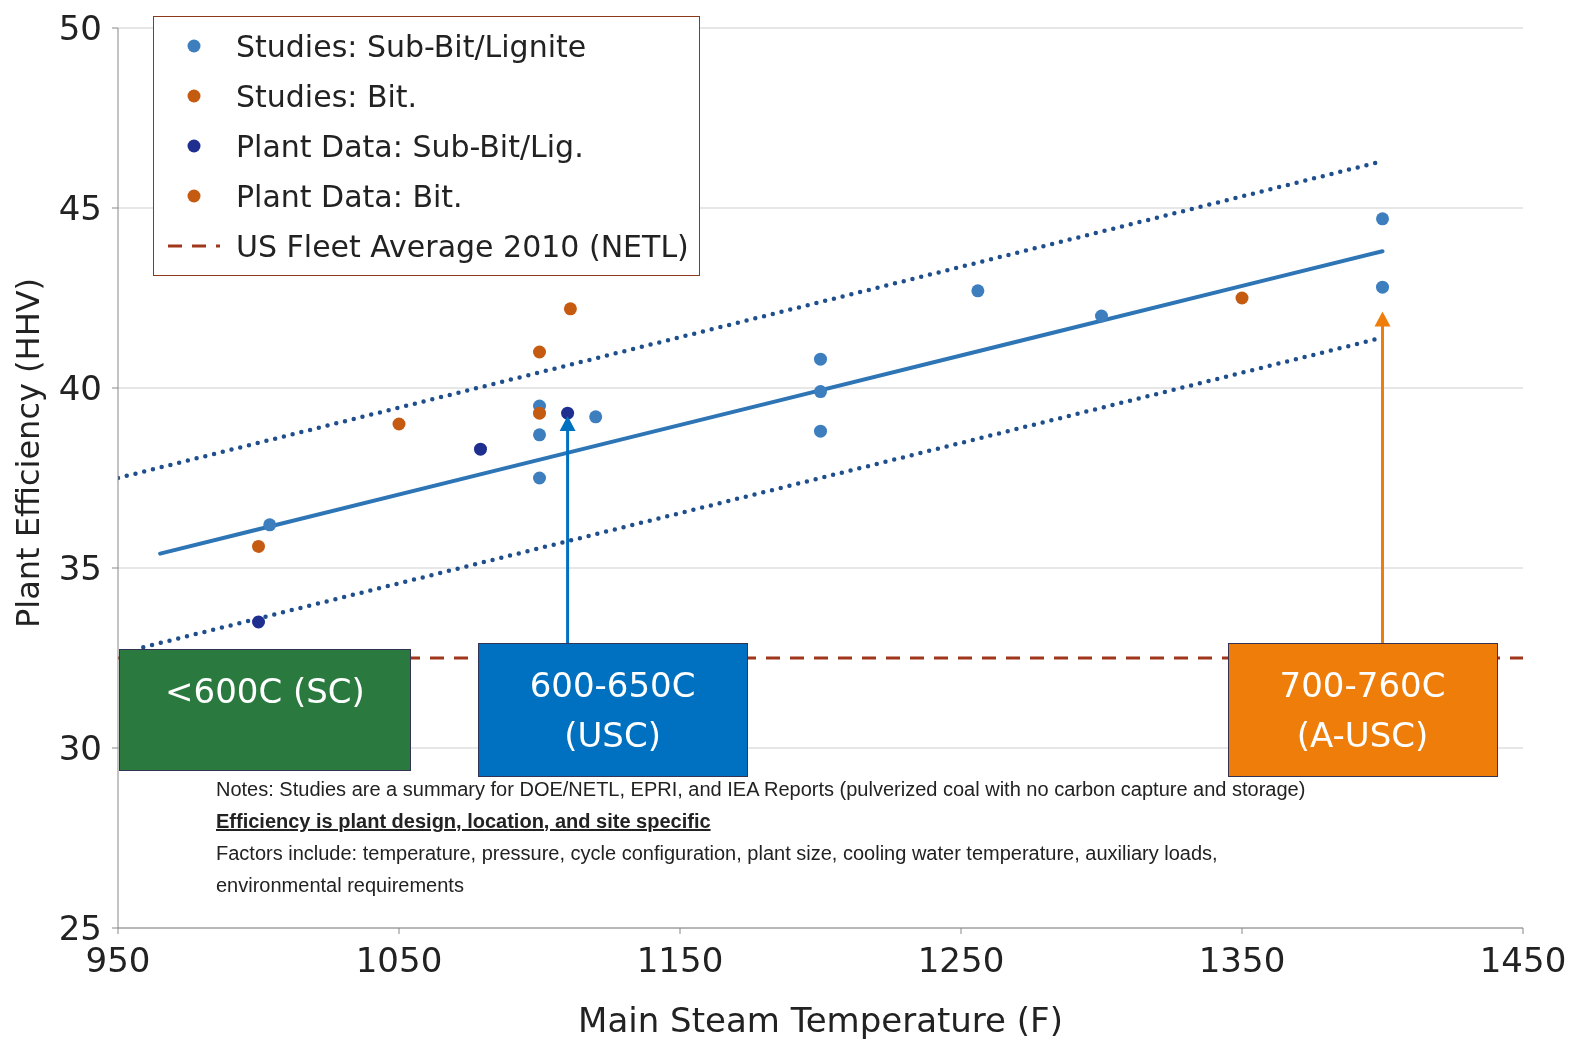 This screenshot has width=1593, height=1063. Describe the element at coordinates (961, 960) in the screenshot. I see `x-tick-label: 1250` at that location.